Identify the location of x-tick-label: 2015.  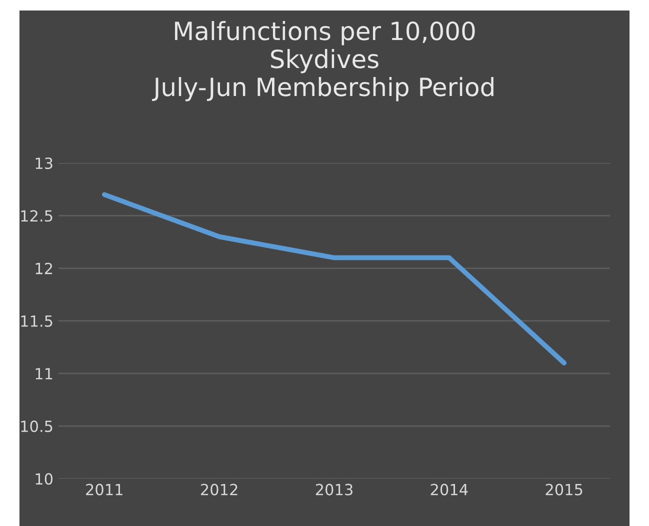
(564, 490).